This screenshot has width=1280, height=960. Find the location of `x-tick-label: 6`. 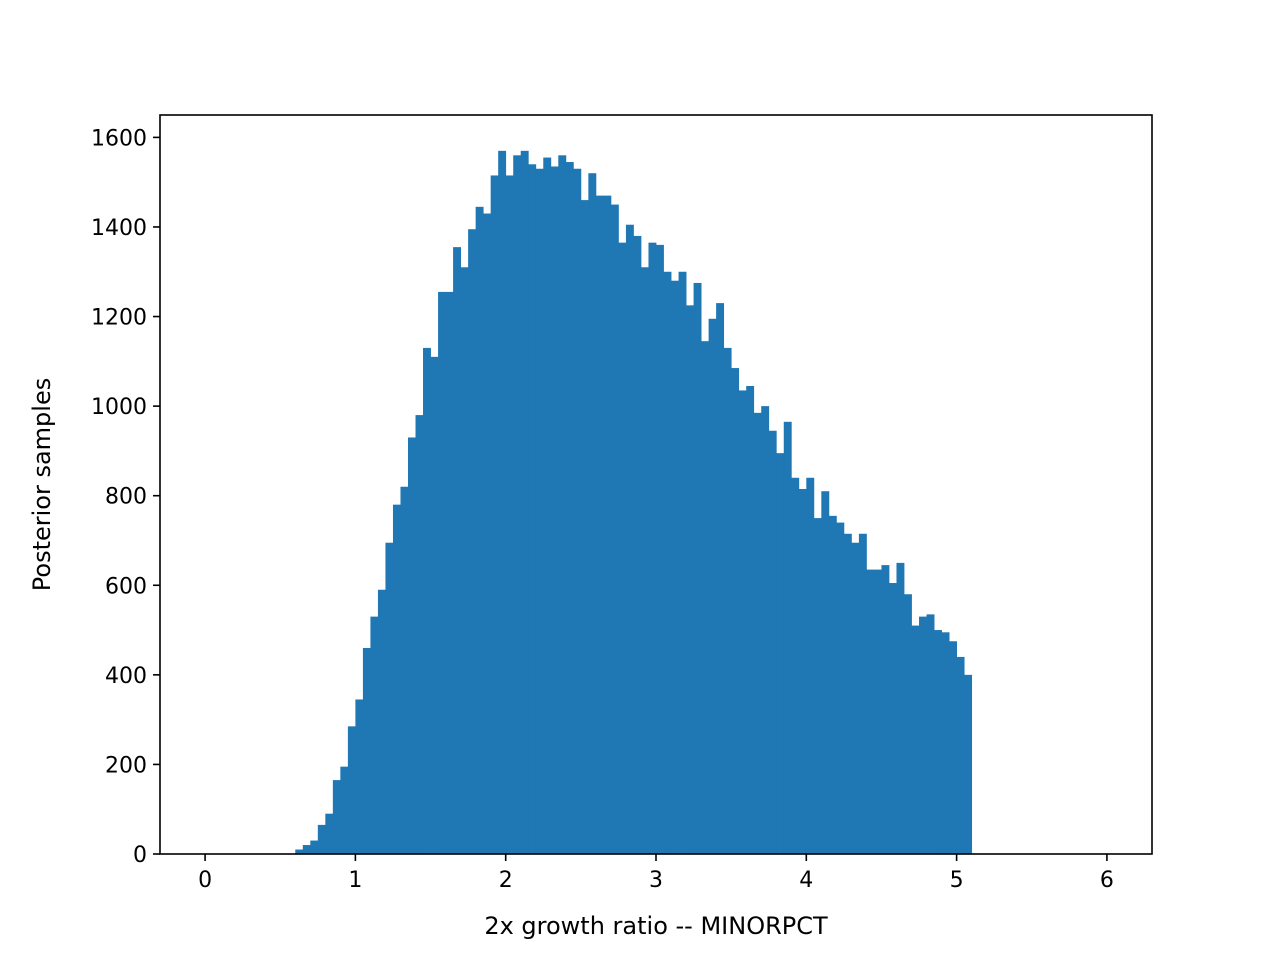

x-tick-label: 6 is located at coordinates (1107, 880).